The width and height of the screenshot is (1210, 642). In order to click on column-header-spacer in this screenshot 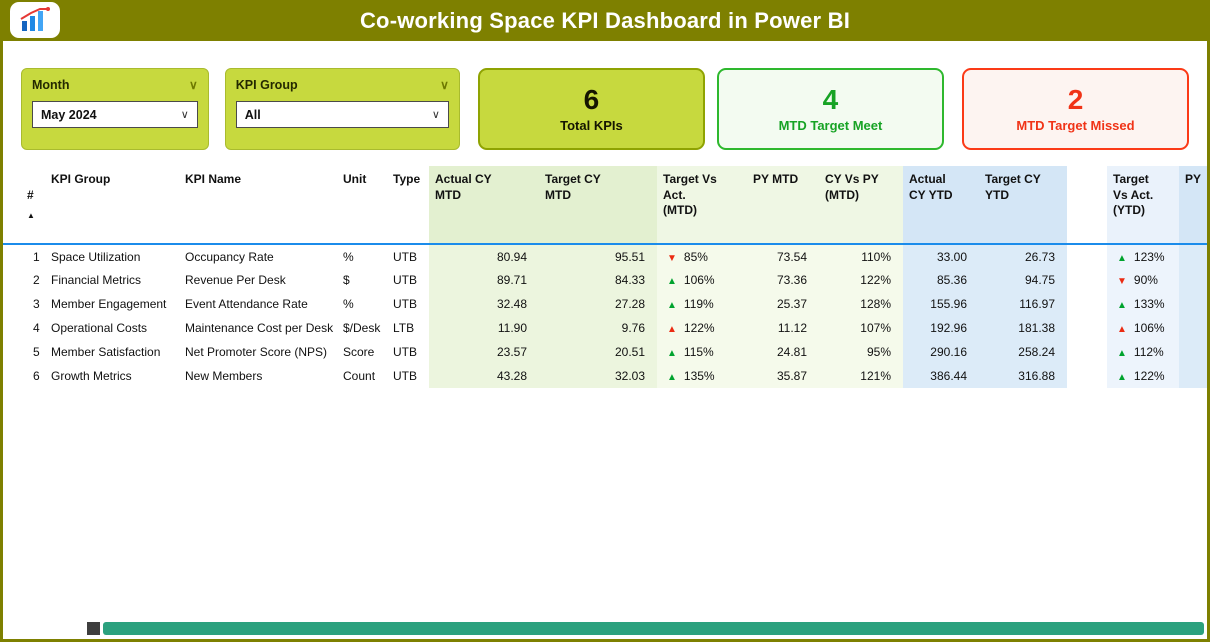, I will do `click(1087, 205)`.